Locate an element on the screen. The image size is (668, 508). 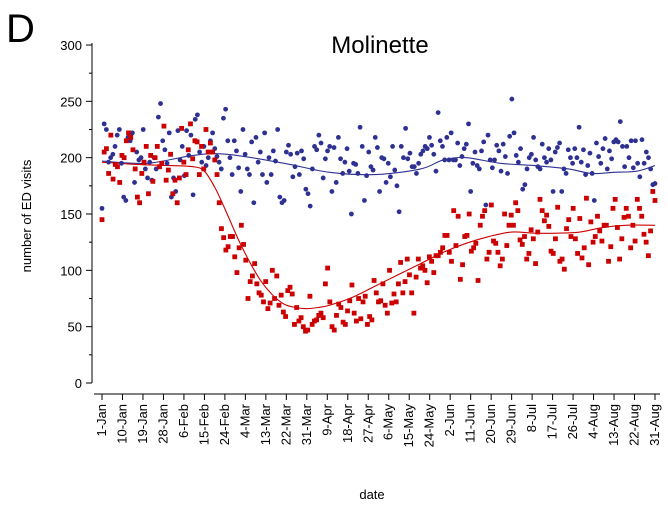
x-axis-label: date is located at coordinates (371, 494).